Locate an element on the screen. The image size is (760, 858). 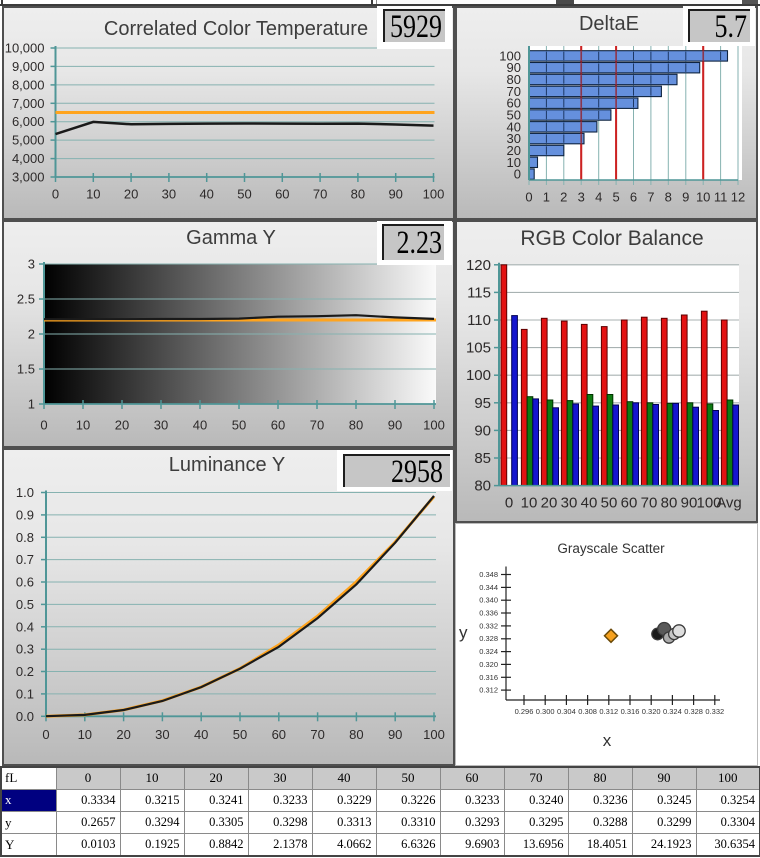
svg-text: 0.1 is located at coordinates (25, 693).